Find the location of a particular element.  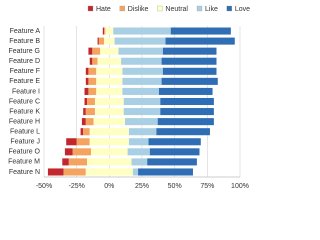

x-tick-label: -25% is located at coordinates (76, 186).